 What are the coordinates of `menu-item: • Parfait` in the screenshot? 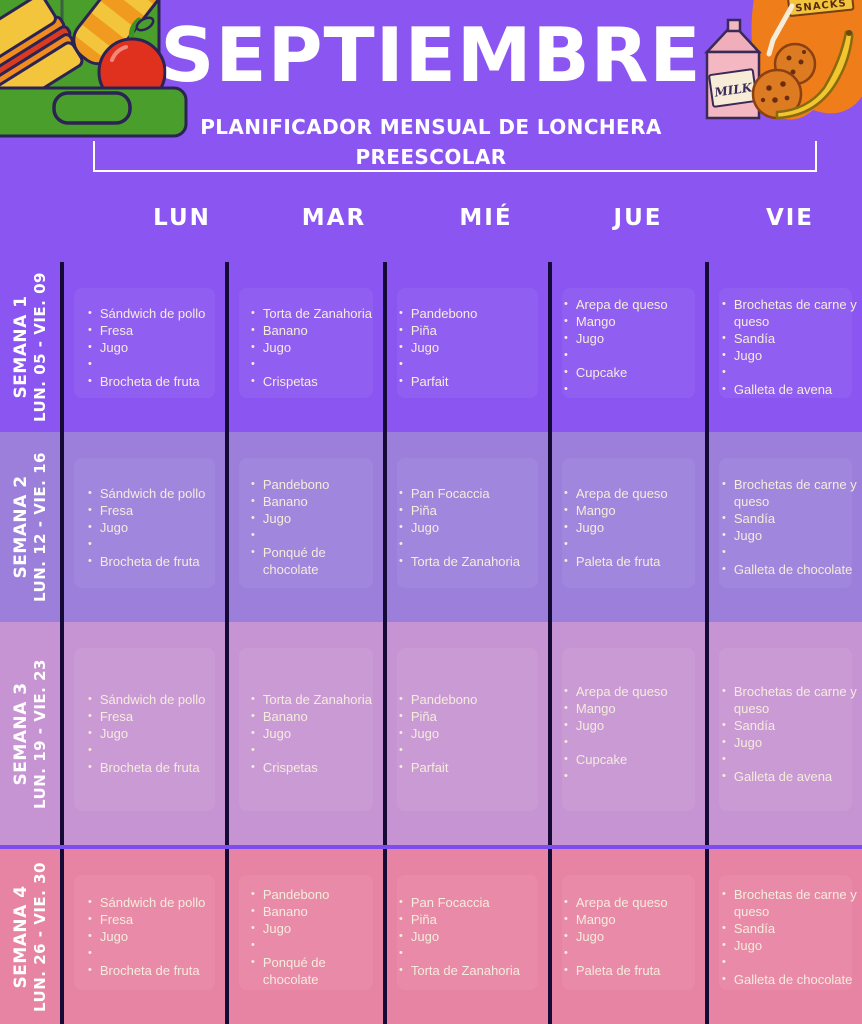 It's located at (471, 767).